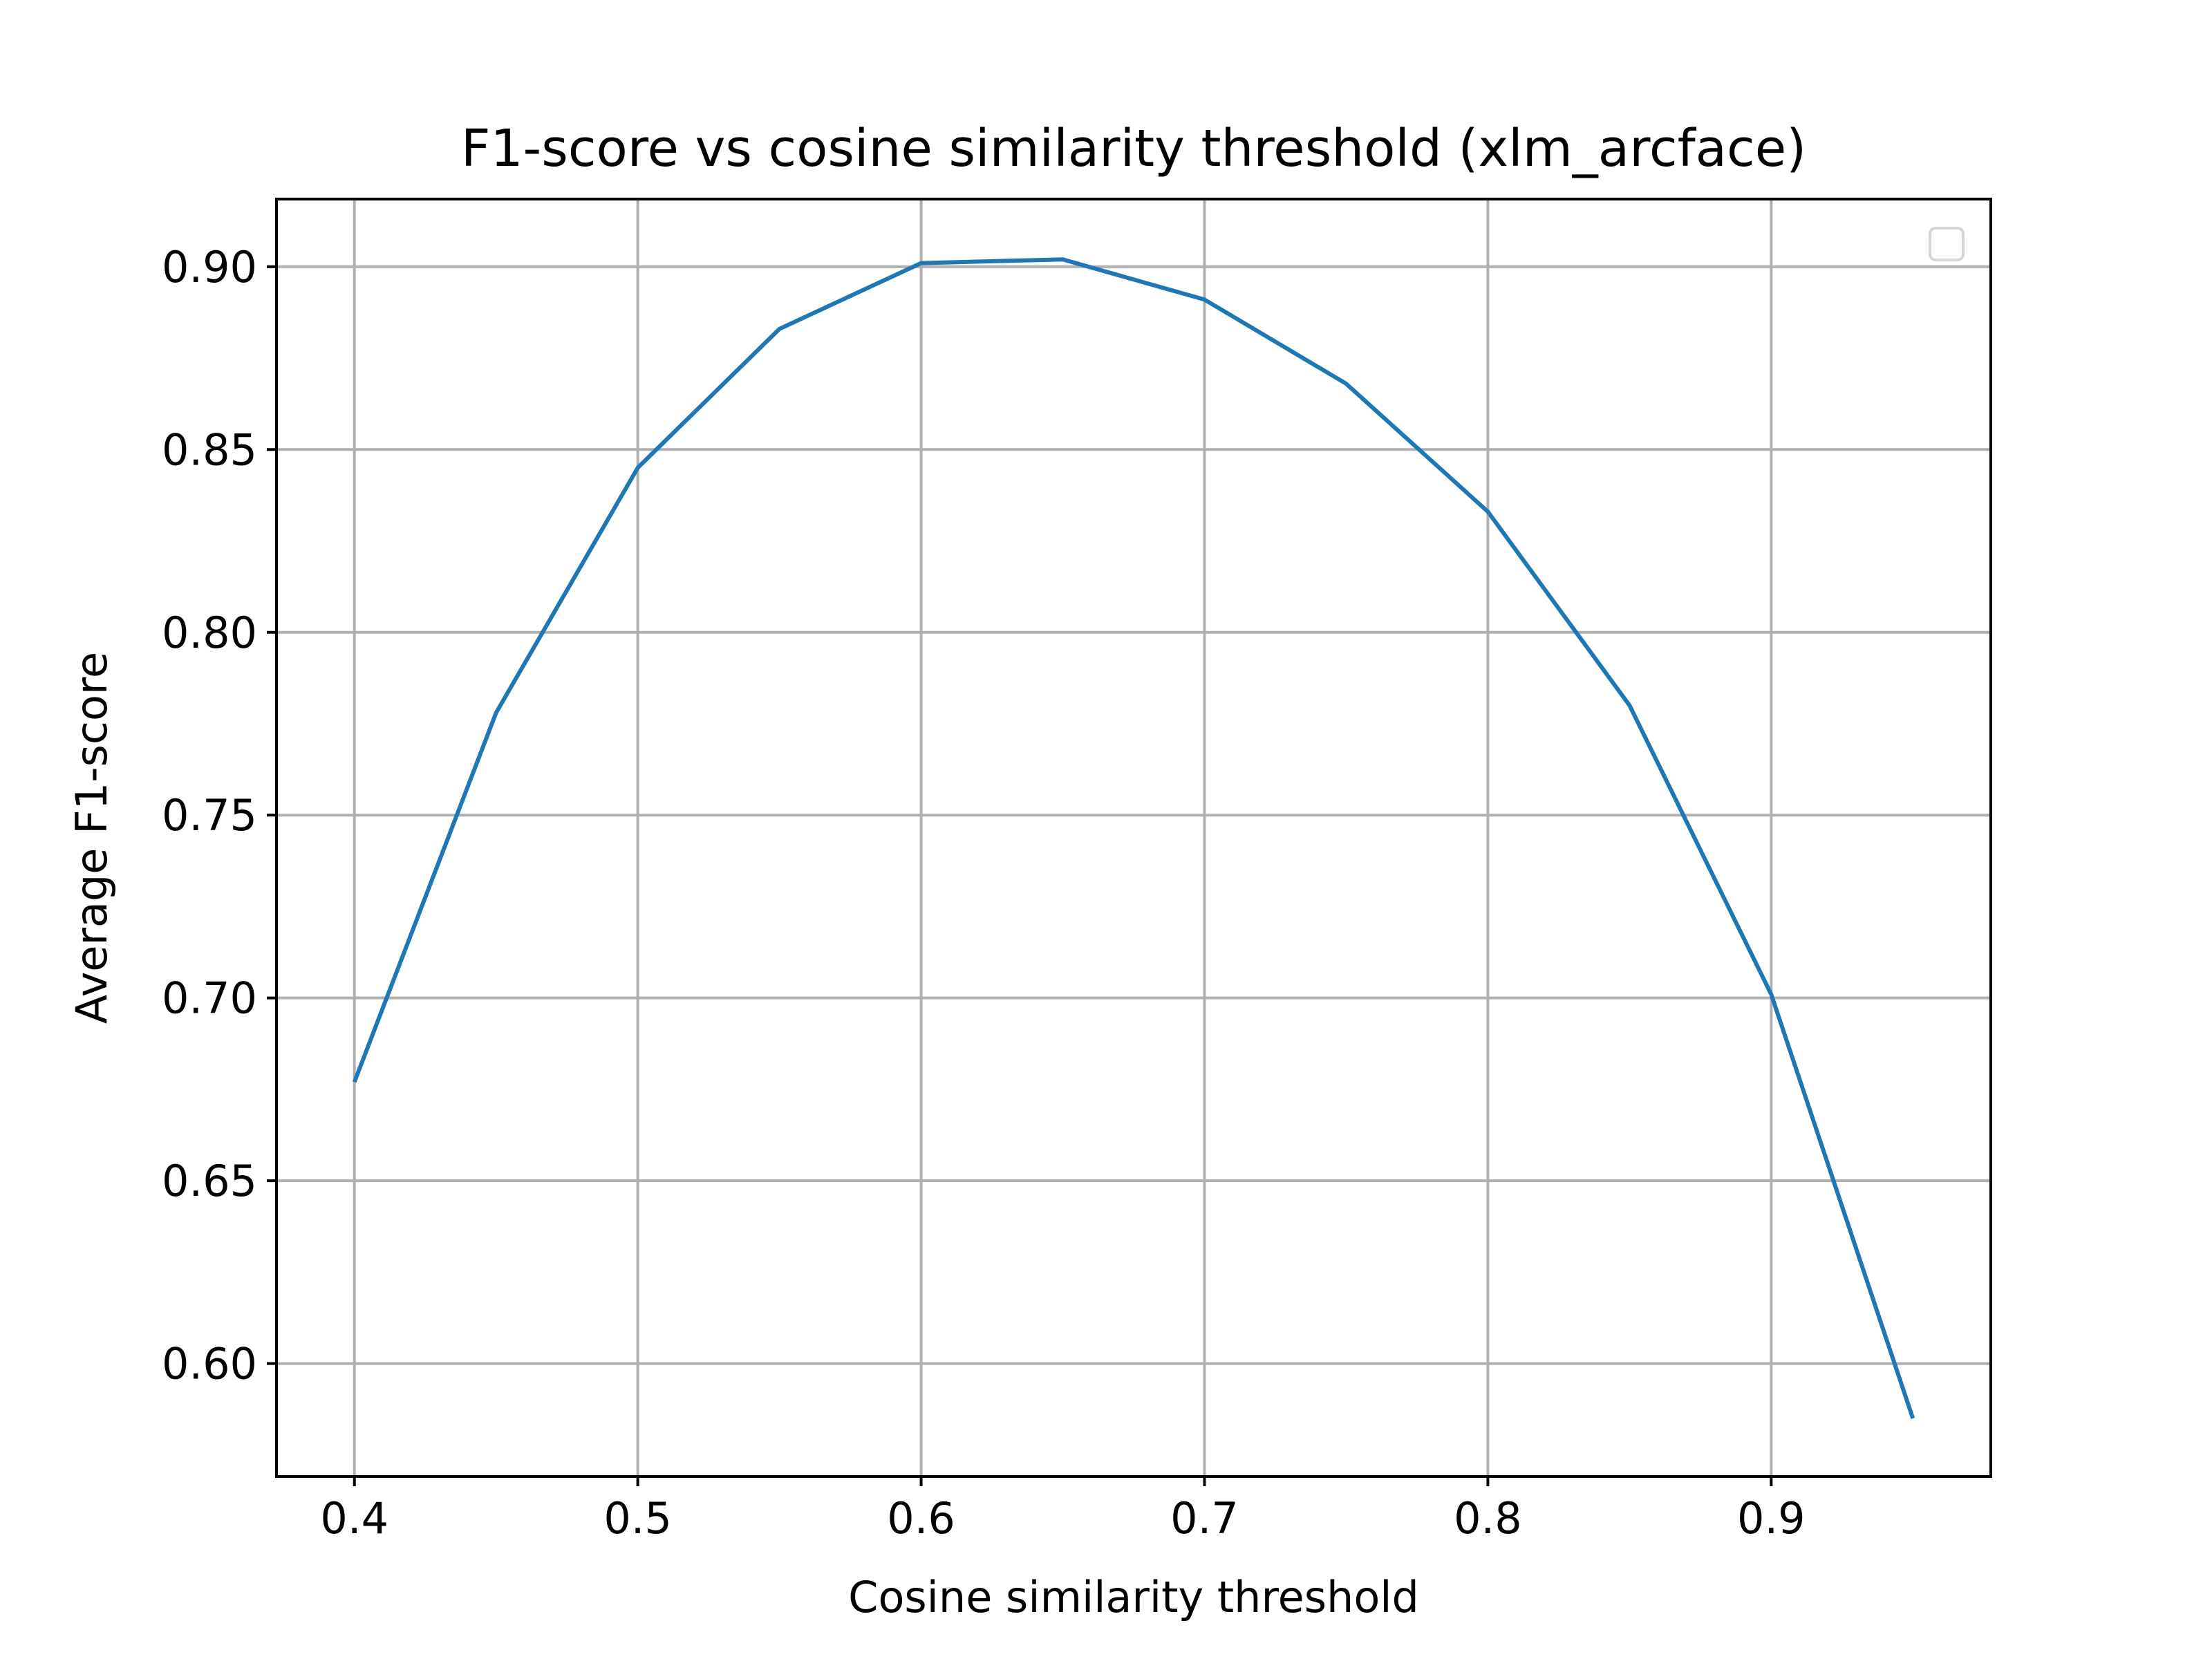 The width and height of the screenshot is (2212, 1659). Describe the element at coordinates (209, 267) in the screenshot. I see `y-tick-label: 0.90` at that location.